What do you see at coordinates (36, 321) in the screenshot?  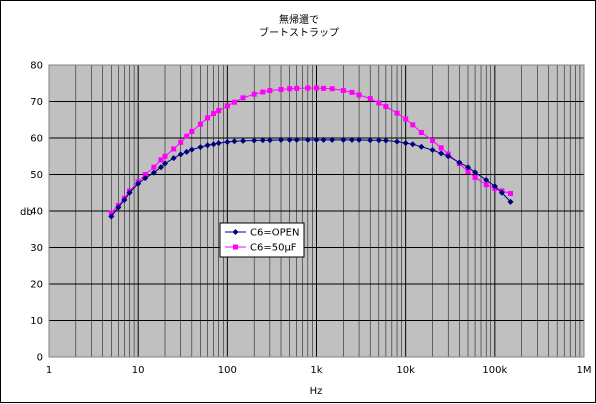 I see `y-tick-label: 10` at bounding box center [36, 321].